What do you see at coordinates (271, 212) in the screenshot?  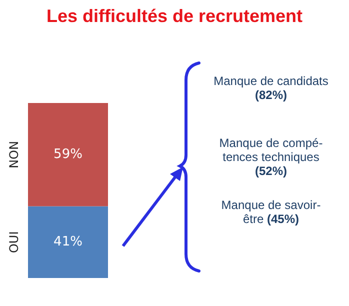 I see `text: Manque de savoir- être (45%)` at bounding box center [271, 212].